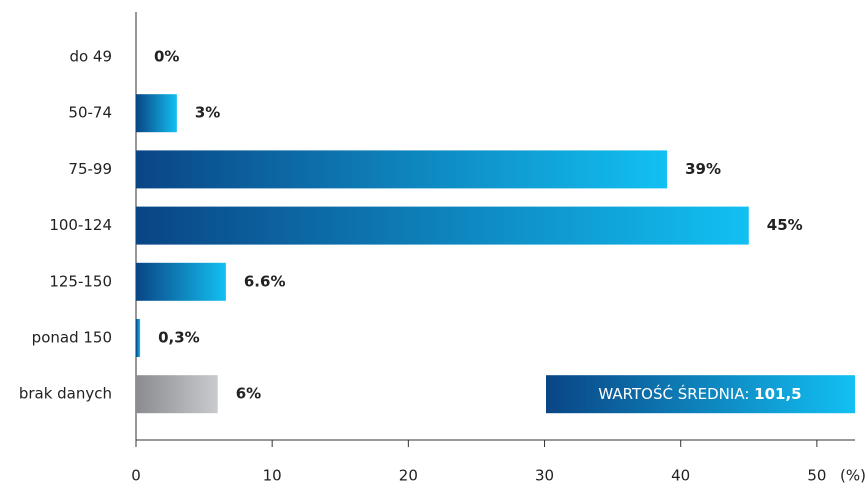 The width and height of the screenshot is (868, 487). Describe the element at coordinates (90, 57) in the screenshot. I see `y-tick-label: do 49` at that location.